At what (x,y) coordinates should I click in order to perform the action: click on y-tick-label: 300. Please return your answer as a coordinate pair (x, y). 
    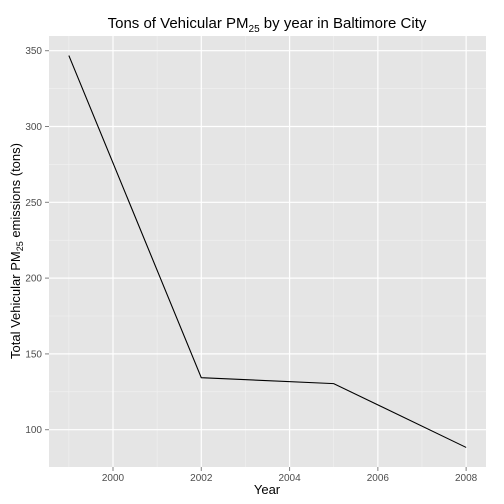
    Looking at the image, I should click on (33, 127).